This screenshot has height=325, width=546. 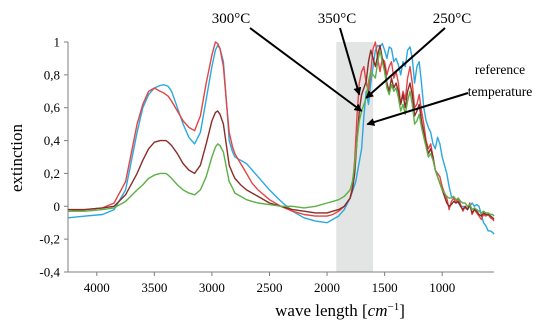 I want to click on x-tick-label: 1500, so click(x=385, y=287).